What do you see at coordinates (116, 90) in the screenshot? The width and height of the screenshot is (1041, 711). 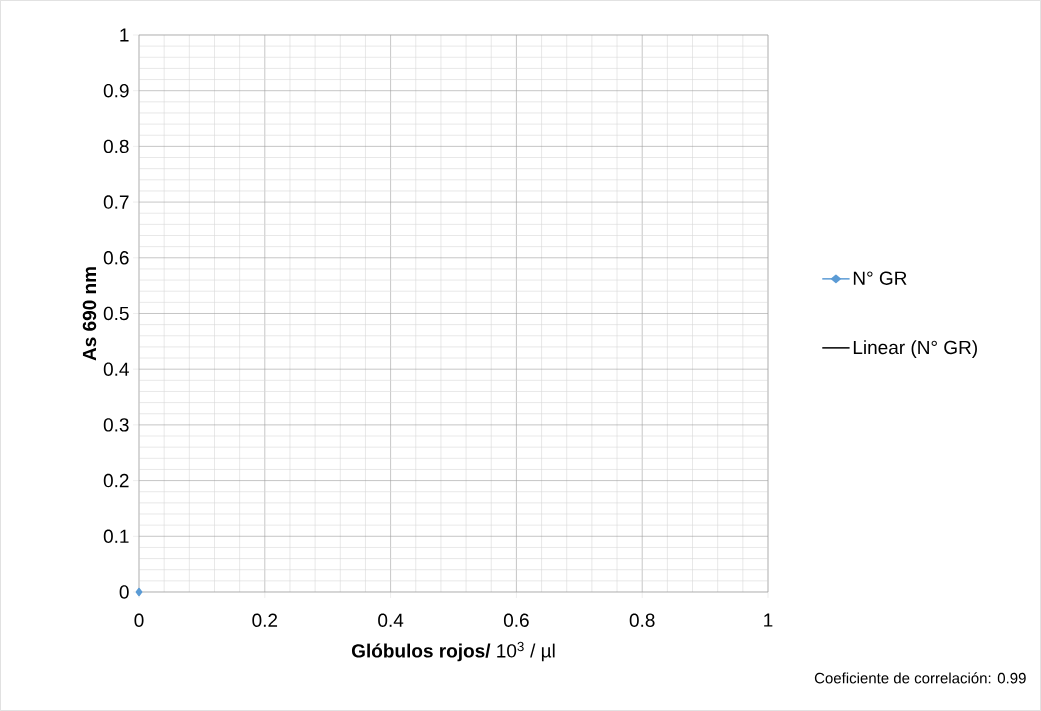 I see `y-tick-label: 0.9` at bounding box center [116, 90].